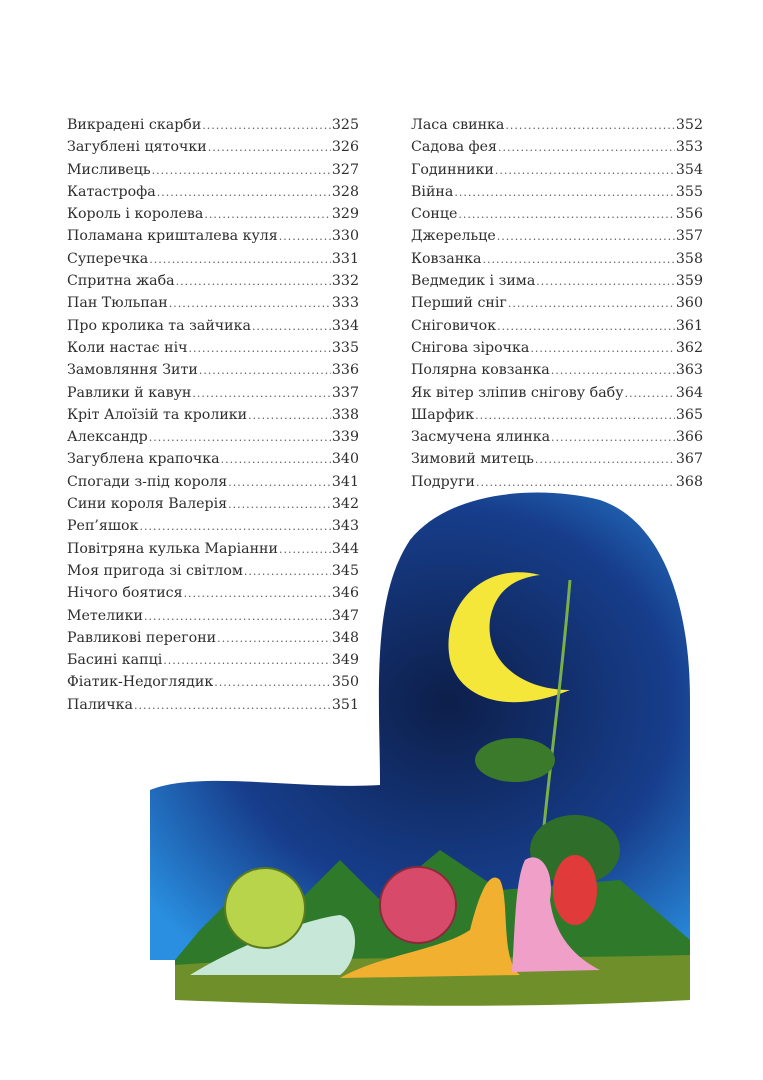 Image resolution: width=763 pixels, height=1080 pixels. What do you see at coordinates (557, 348) in the screenshot?
I see `toc-entry: Снігова зірочка362` at bounding box center [557, 348].